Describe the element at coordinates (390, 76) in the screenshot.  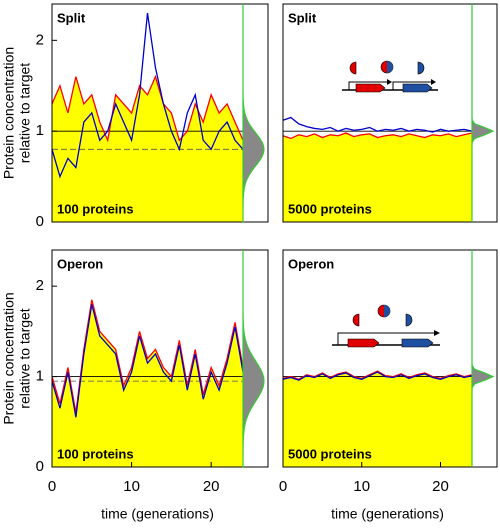
I see `split-diagram` at that location.